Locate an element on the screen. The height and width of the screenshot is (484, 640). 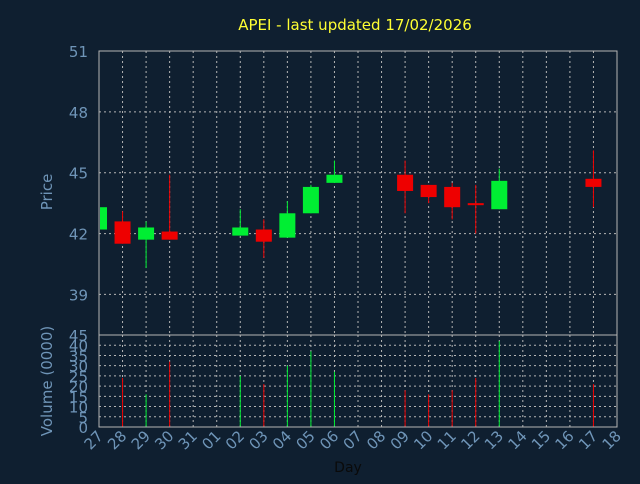
volume-tick-label: 45 is located at coordinates (78, 336).